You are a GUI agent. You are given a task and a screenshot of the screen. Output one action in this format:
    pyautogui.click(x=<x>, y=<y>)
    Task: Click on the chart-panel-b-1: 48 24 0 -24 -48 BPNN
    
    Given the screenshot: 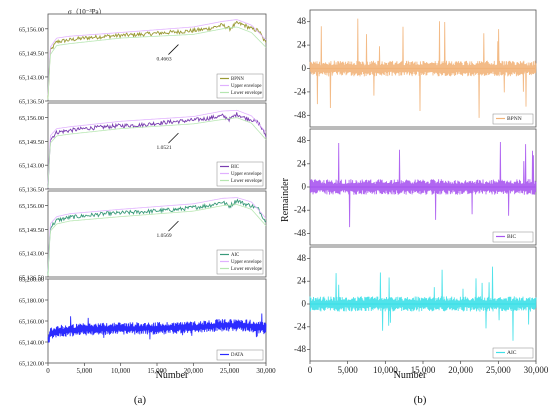 What is the action you would take?
    pyautogui.click(x=415, y=68)
    